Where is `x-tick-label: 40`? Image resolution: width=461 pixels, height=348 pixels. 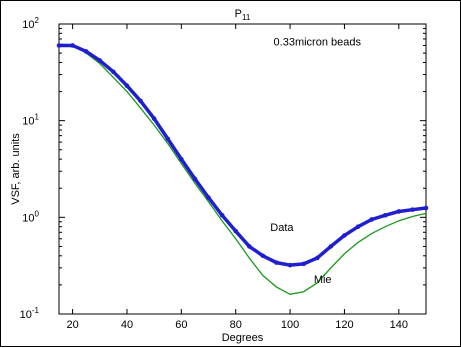
x-tick-label: 40 is located at coordinates (127, 325).